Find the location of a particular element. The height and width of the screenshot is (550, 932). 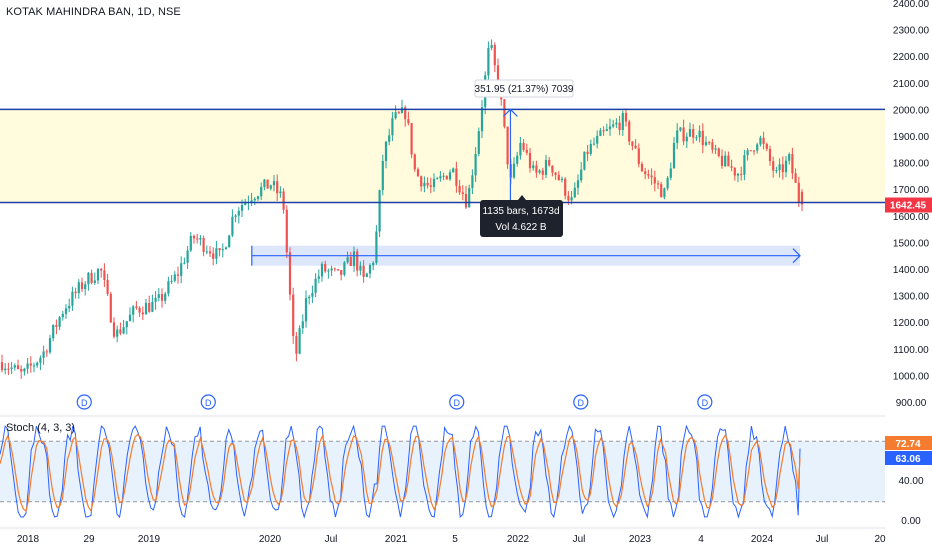

price-axis-label: 1800.00 is located at coordinates (911, 164).